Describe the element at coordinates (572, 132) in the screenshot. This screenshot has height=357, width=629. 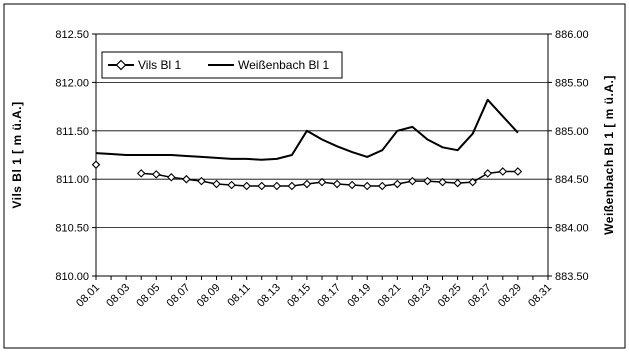
I see `y-right-tick-label: 885.00` at that location.